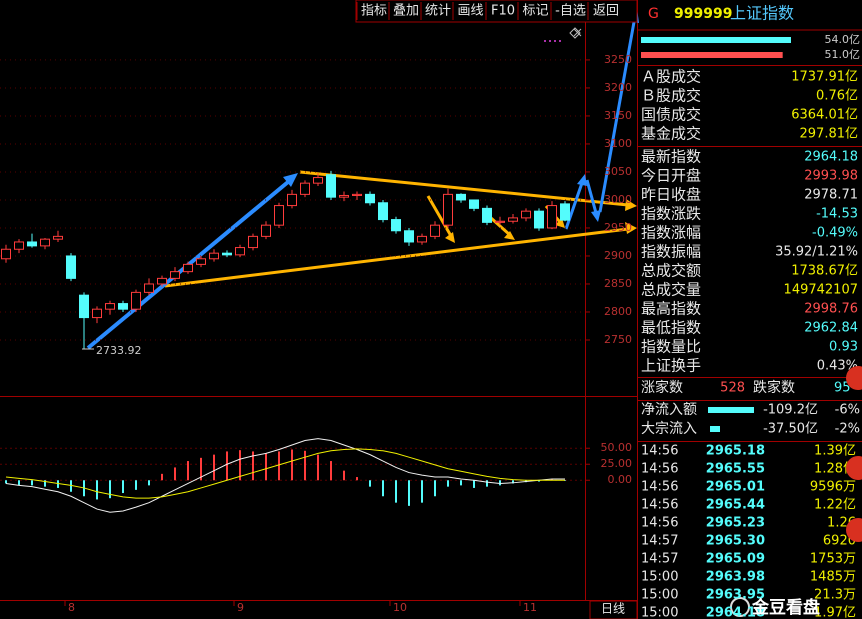 The width and height of the screenshot is (862, 619). What do you see at coordinates (843, 39) in the screenshot?
I see `volume-bar-label: 54.0亿` at bounding box center [843, 39].